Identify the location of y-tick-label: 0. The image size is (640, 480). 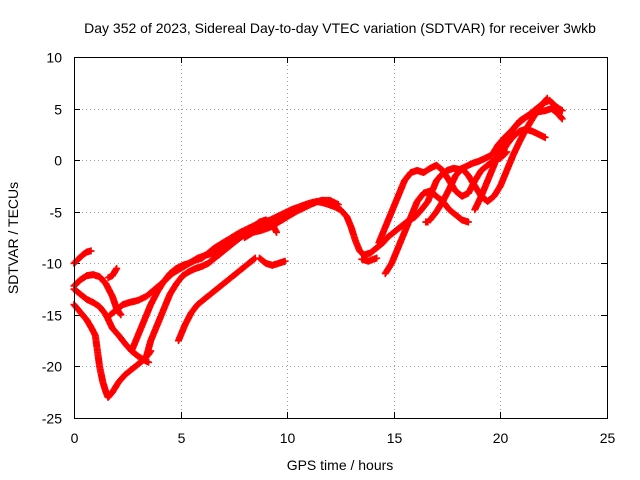
(58, 161).